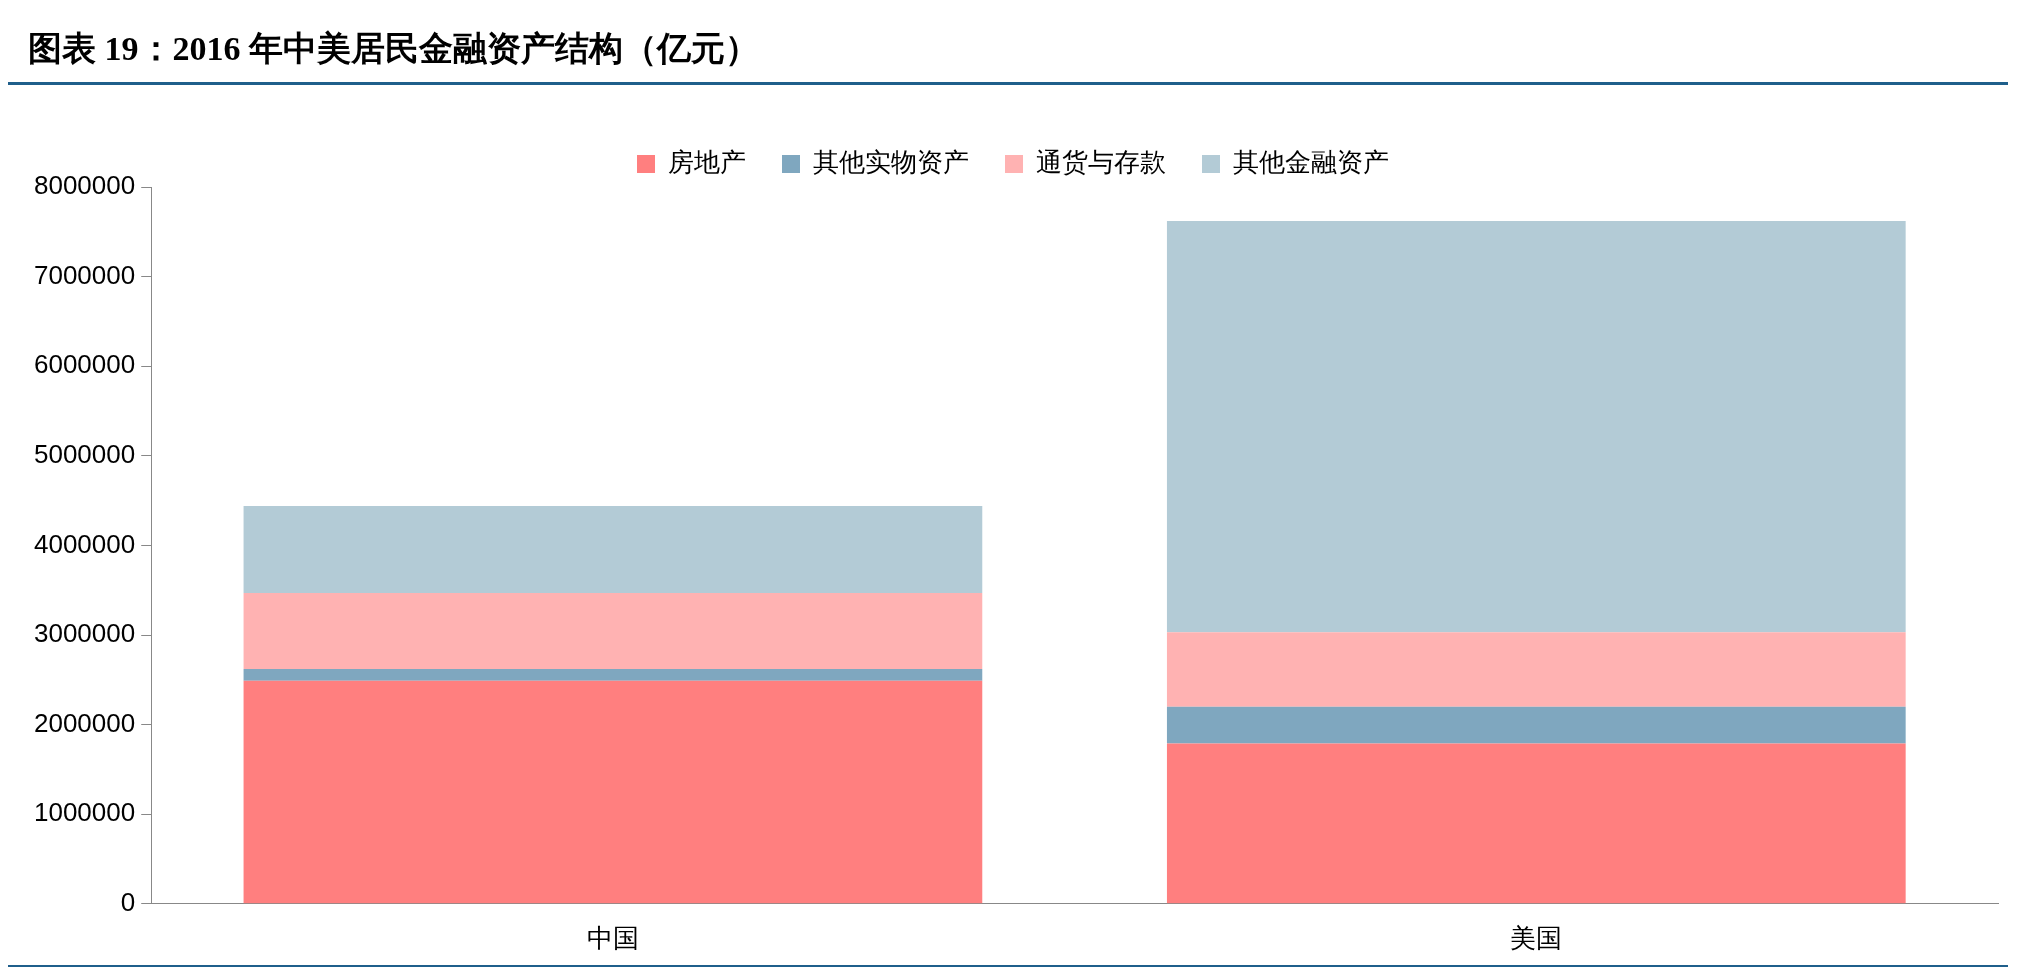  I want to click on legend-label: 其他金融资产, so click(1311, 162).